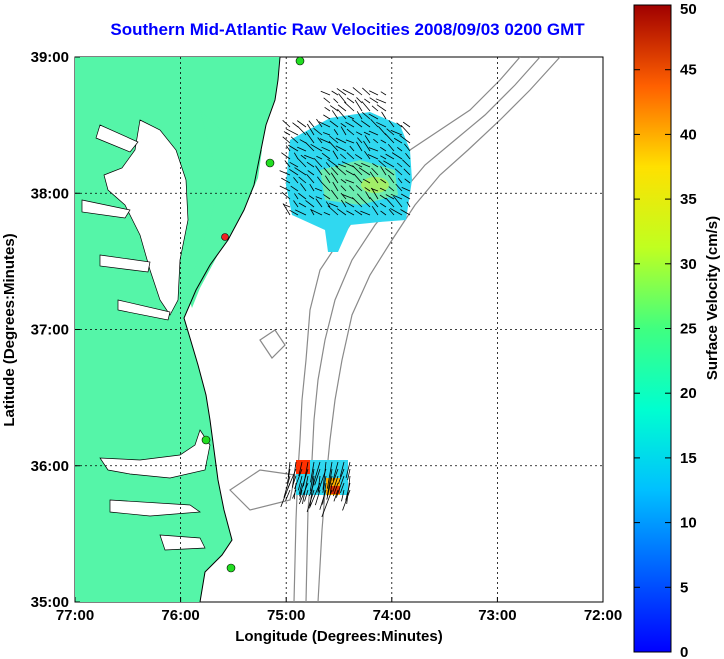 This screenshot has width=724, height=659. What do you see at coordinates (688, 9) in the screenshot?
I see `colorbar-tick-label: 50` at bounding box center [688, 9].